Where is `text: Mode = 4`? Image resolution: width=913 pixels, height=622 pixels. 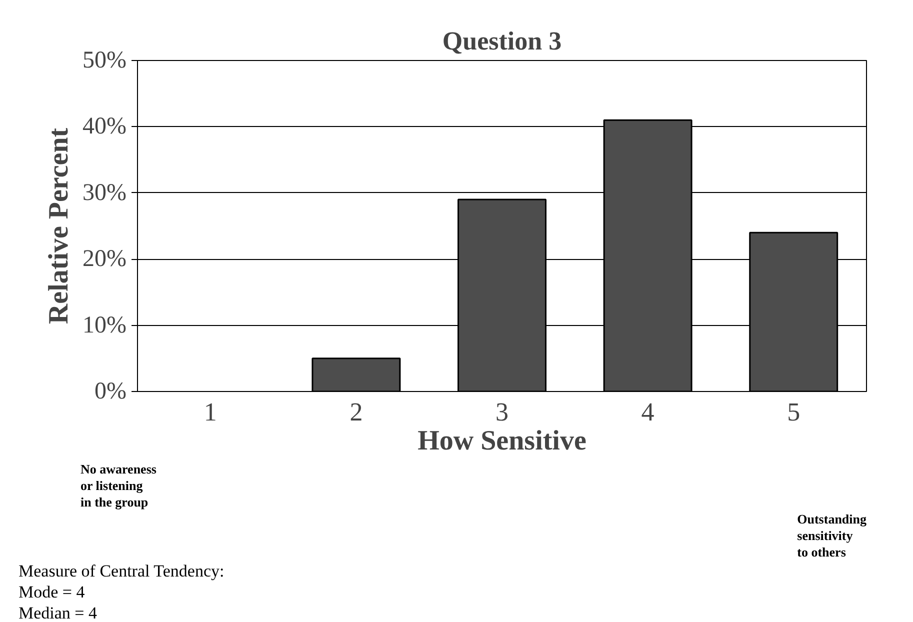
text: Mode = 4 is located at coordinates (52, 592).